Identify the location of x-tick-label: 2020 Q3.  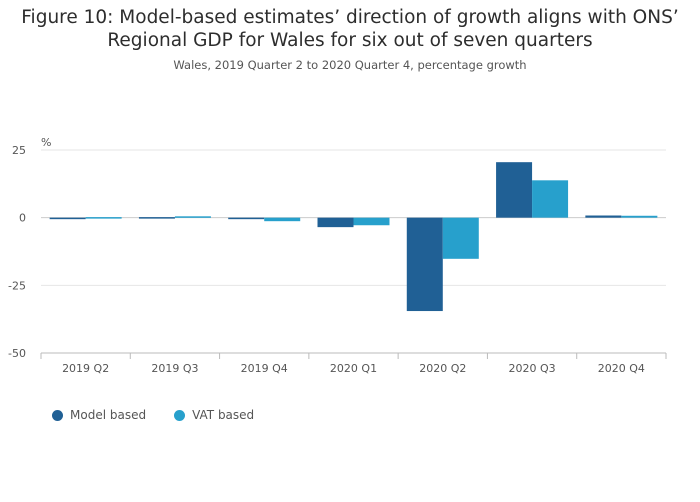
(531, 368).